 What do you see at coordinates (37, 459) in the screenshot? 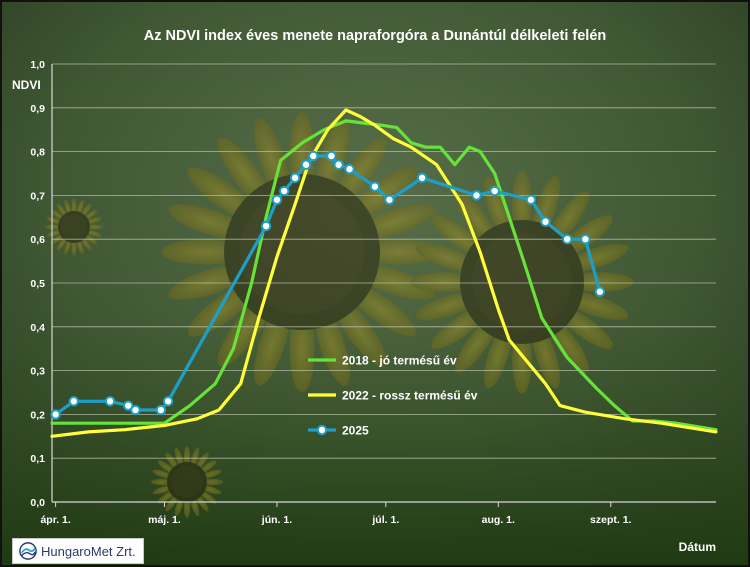
I see `y-tick-label: 0,1` at bounding box center [37, 459].